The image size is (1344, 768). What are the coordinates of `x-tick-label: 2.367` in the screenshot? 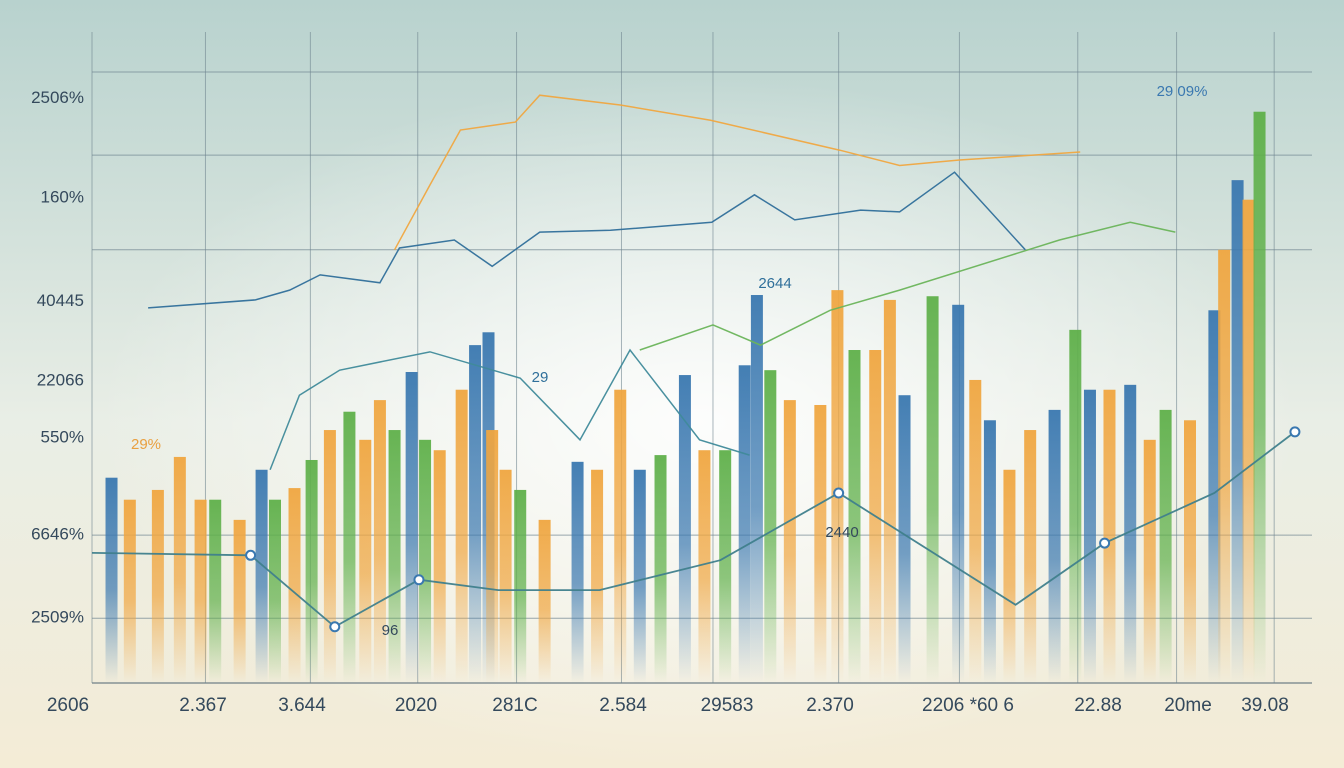 It's located at (203, 705).